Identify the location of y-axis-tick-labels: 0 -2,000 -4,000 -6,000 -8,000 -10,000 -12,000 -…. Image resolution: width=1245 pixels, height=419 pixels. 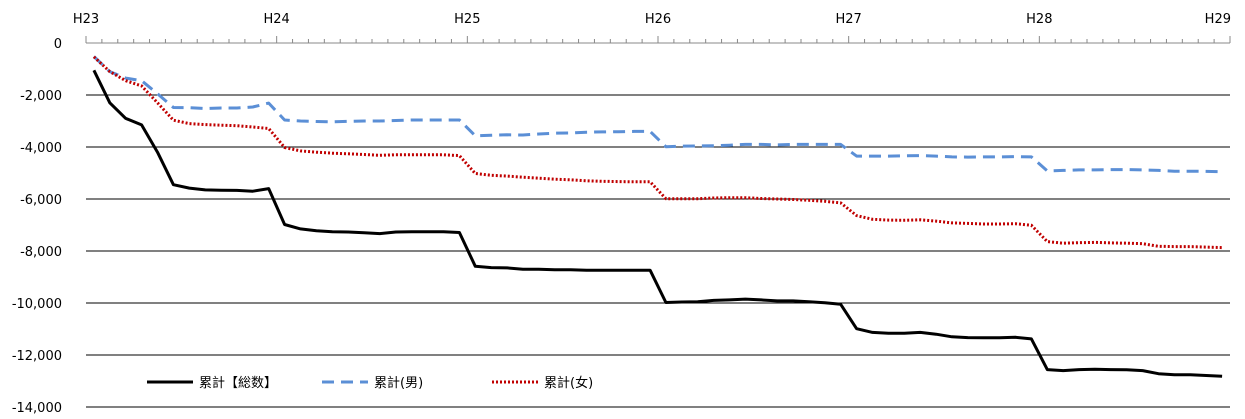
(37, 226).